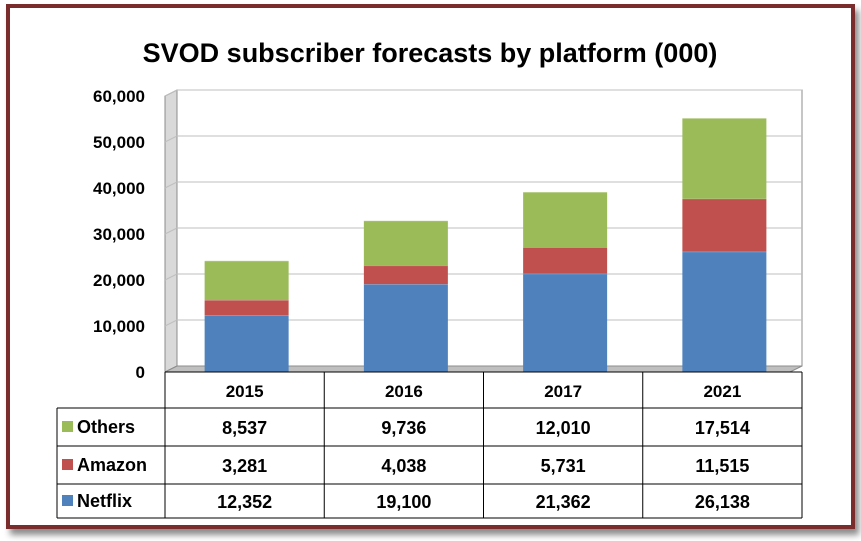  What do you see at coordinates (563, 428) in the screenshot?
I see `data-label-others-2017: 12,010` at bounding box center [563, 428].